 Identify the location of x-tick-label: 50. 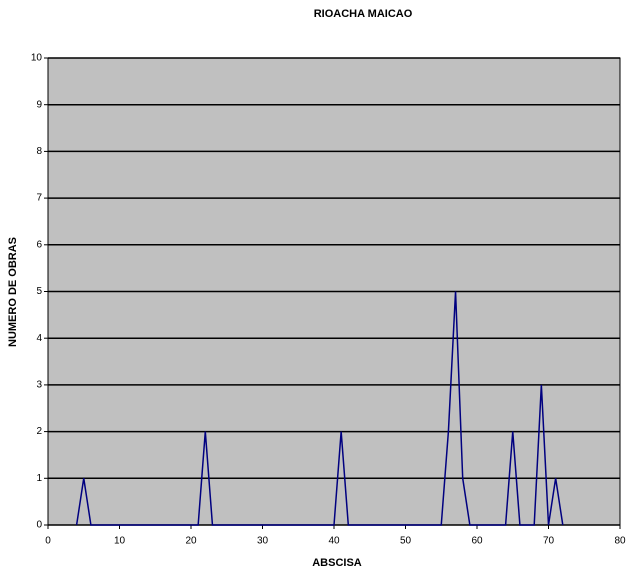
(406, 541).